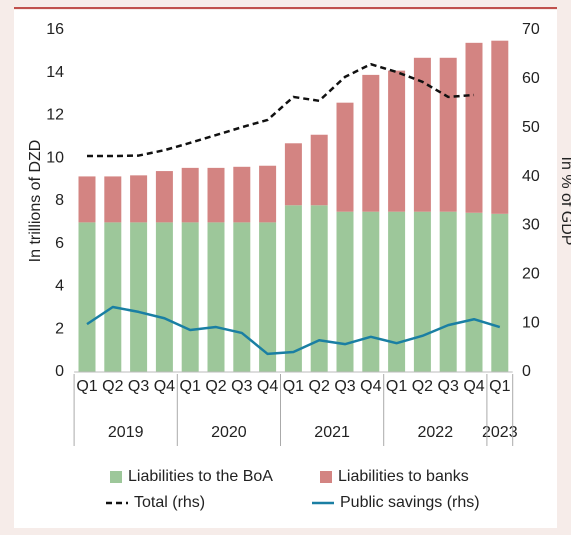 The width and height of the screenshot is (571, 535). I want to click on y2-tick-label: 10, so click(531, 322).